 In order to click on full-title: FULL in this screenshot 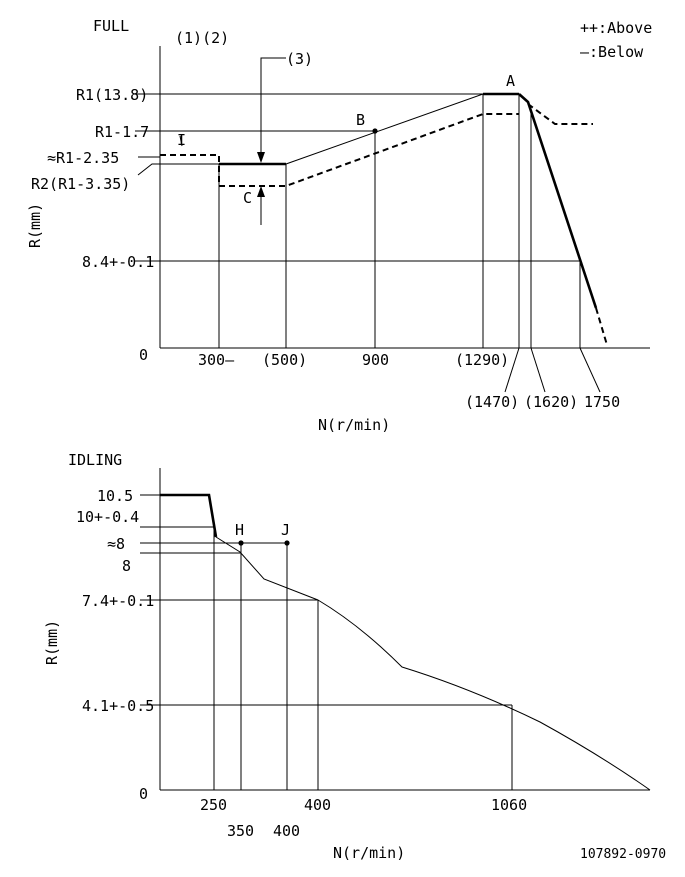, I will do `click(111, 26)`.